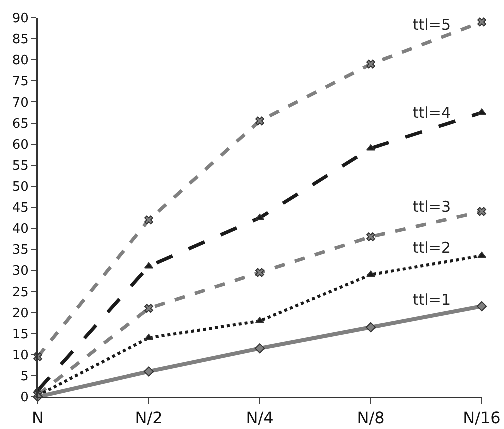 The height and width of the screenshot is (429, 504). Describe the element at coordinates (20, 314) in the screenshot. I see `y-tick-label: 20` at that location.